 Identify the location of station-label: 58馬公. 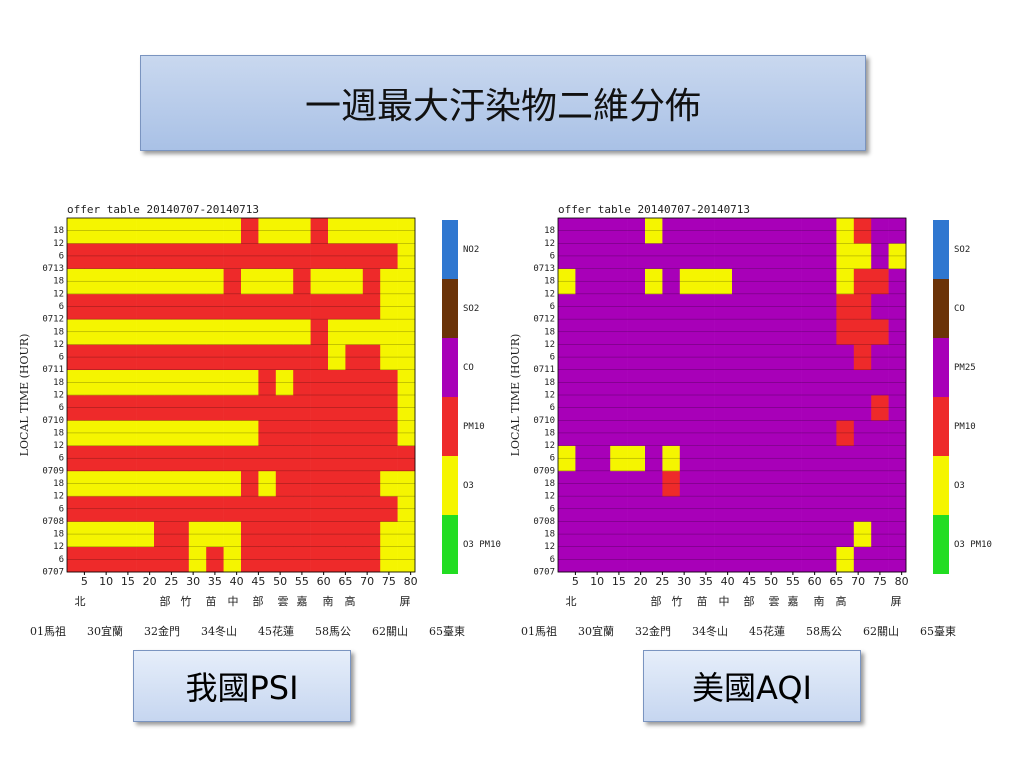
(824, 631).